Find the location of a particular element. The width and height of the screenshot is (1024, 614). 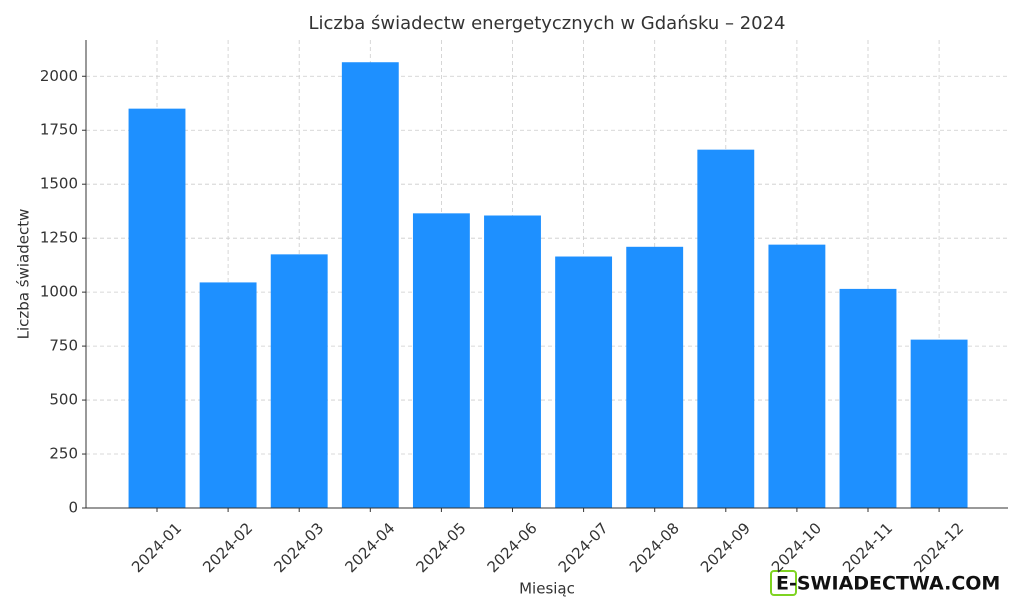

x-tick-label: 2024-12 is located at coordinates (938, 547).